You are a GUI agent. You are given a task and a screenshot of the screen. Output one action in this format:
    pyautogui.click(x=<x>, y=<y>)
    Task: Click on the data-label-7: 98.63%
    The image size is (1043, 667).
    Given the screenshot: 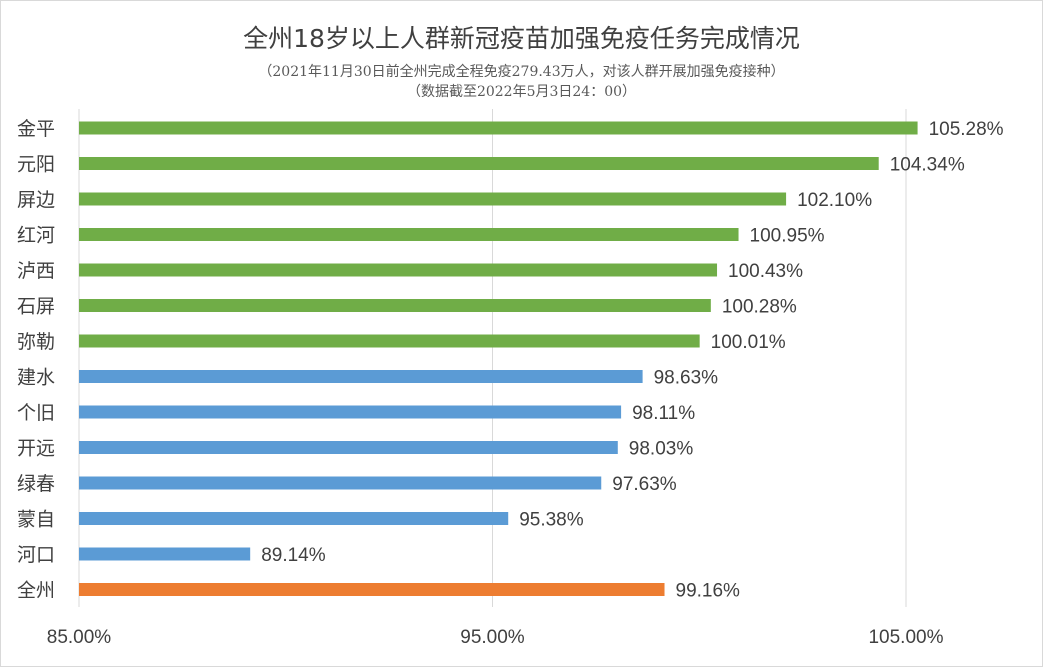 What is the action you would take?
    pyautogui.click(x=686, y=378)
    